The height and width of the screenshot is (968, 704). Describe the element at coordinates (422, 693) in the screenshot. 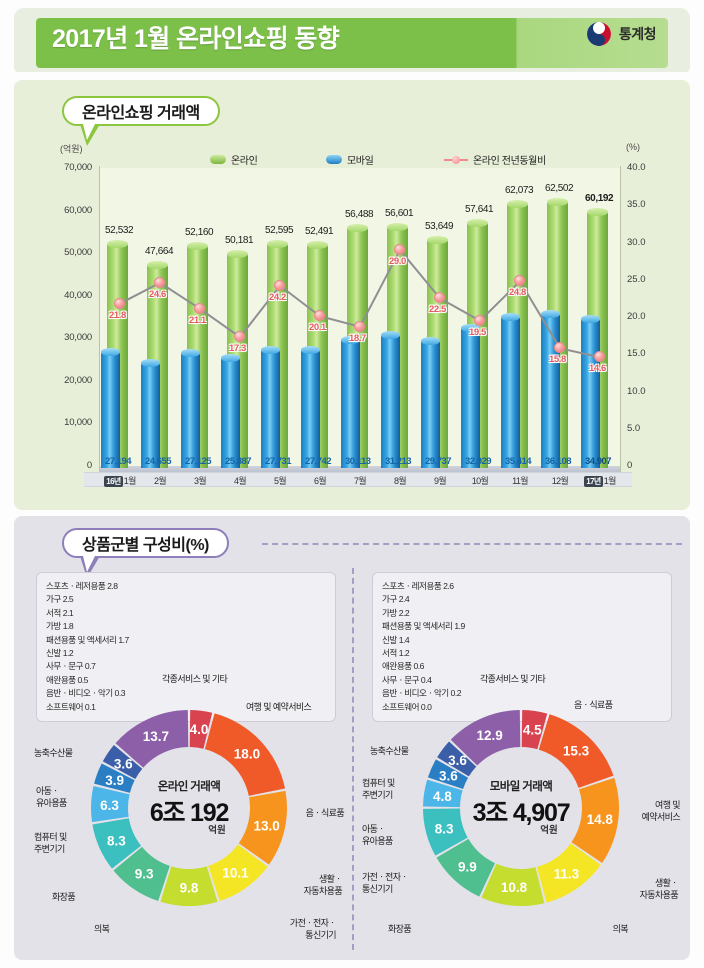

I see `minor-item: 음반ㆍ비디오ㆍ악기 0.2` at that location.